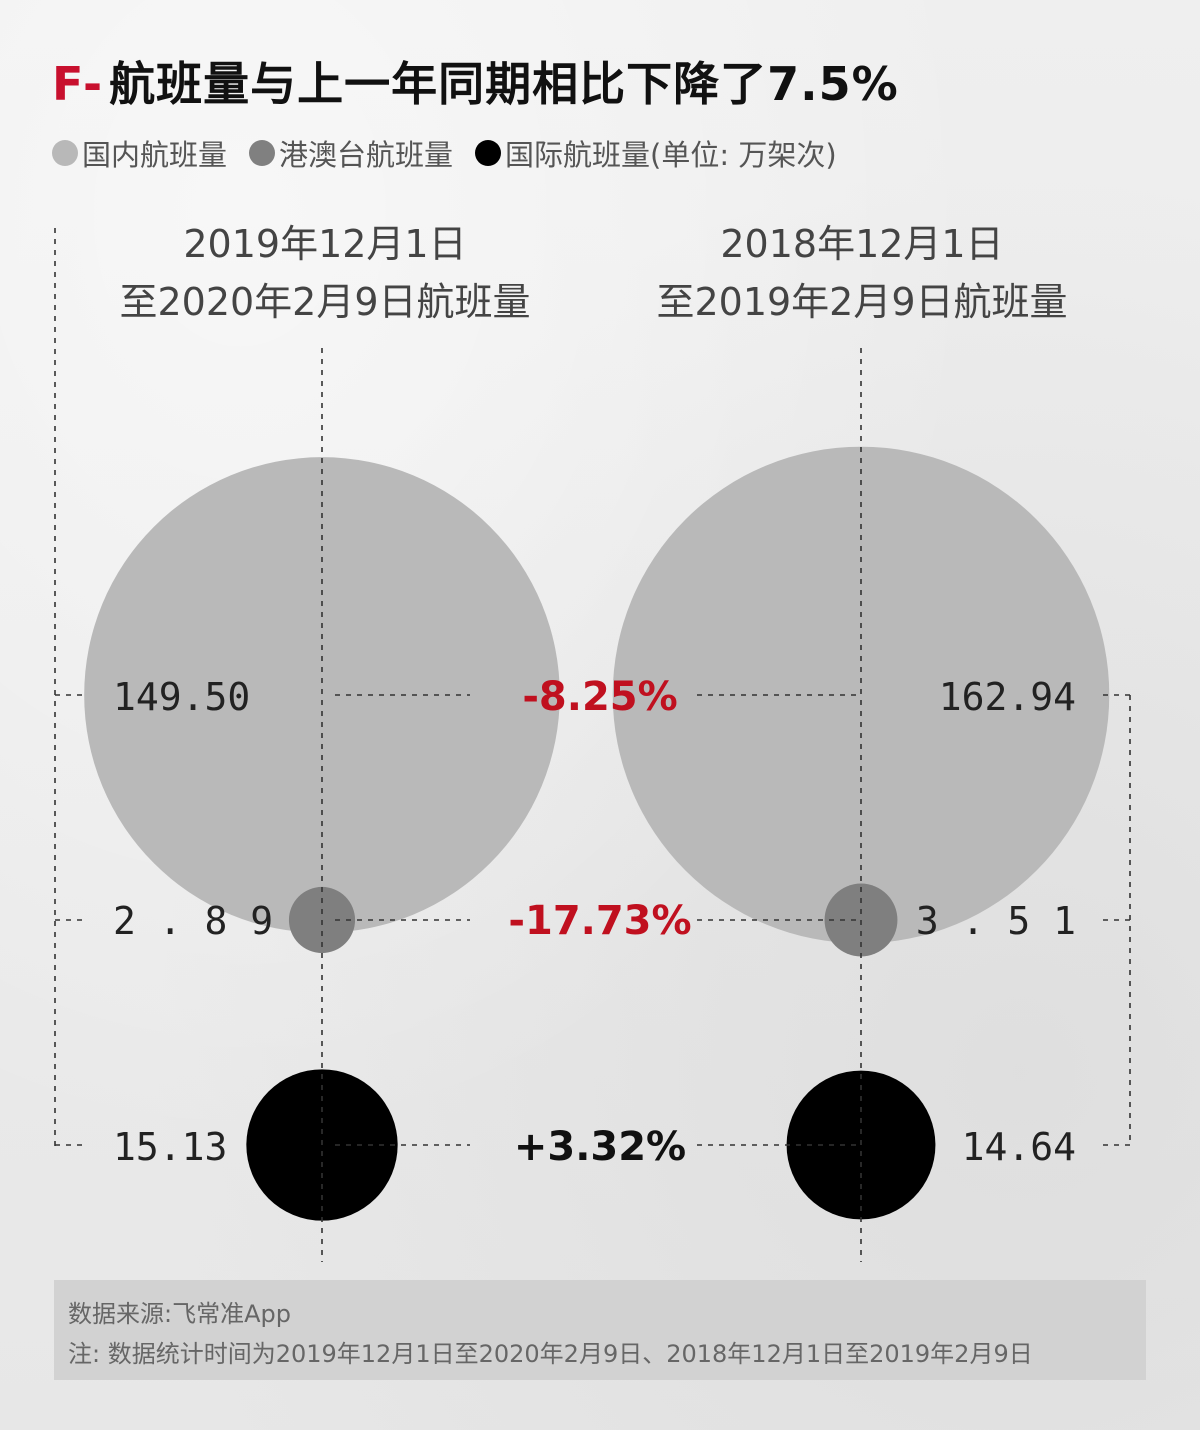 The image size is (1200, 1430). What do you see at coordinates (600, 921) in the screenshot?
I see `change-hmt: -17.73%` at bounding box center [600, 921].